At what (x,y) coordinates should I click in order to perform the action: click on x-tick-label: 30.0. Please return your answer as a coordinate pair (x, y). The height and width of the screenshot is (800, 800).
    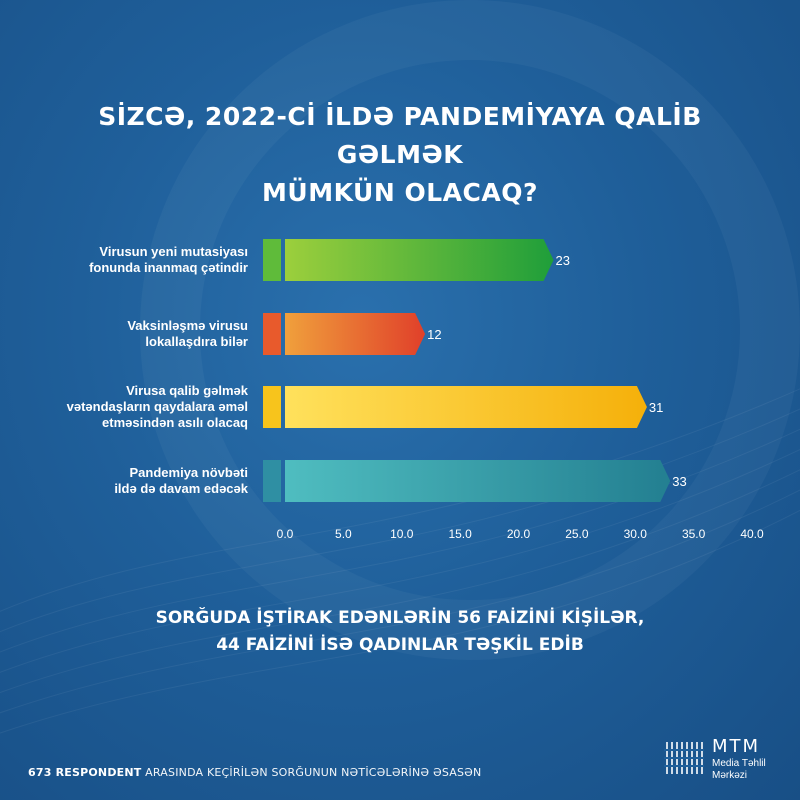
    Looking at the image, I should click on (636, 534).